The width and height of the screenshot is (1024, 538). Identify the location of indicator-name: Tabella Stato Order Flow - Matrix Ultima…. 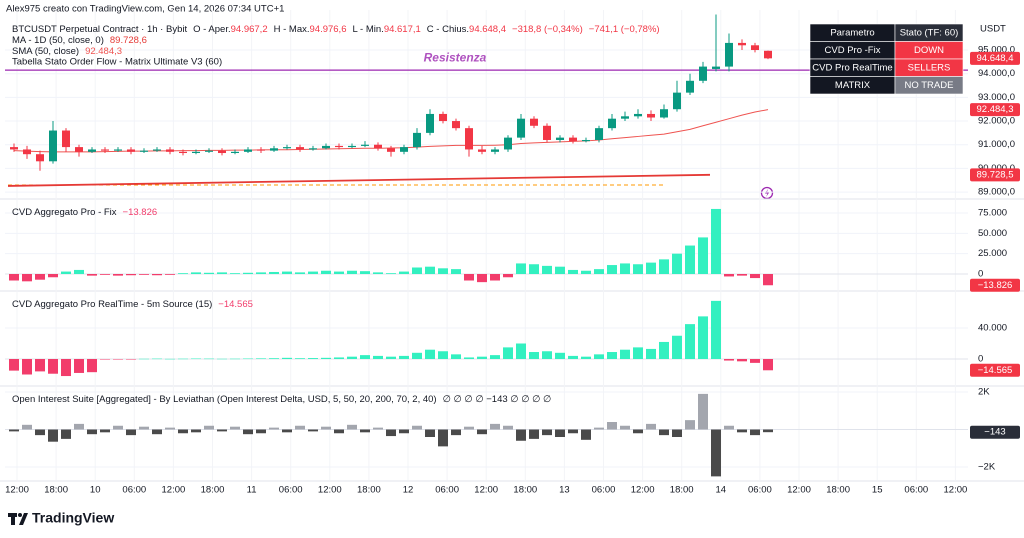
(117, 62).